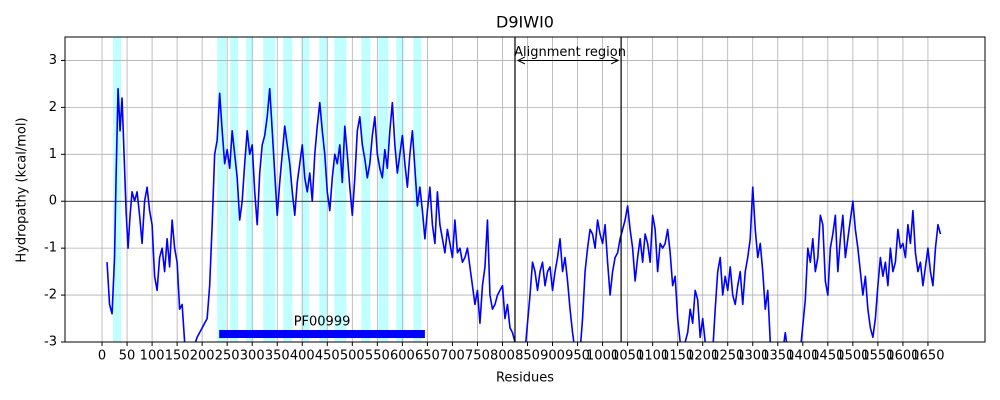 The width and height of the screenshot is (1000, 400). I want to click on x-tick-label: 500, so click(352, 356).